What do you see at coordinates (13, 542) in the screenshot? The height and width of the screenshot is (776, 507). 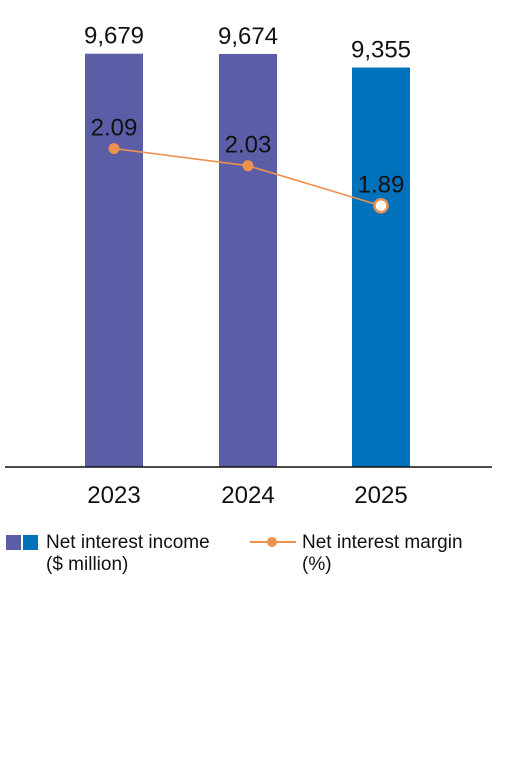 I see `legend-swatch-purple` at bounding box center [13, 542].